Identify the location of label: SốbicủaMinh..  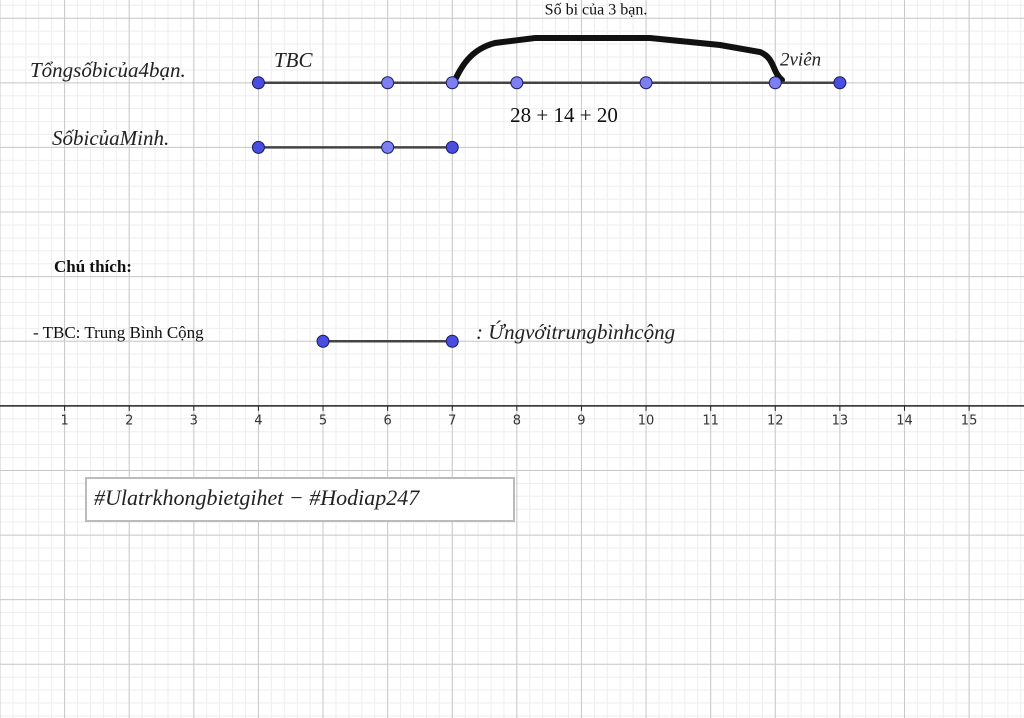
(110, 138).